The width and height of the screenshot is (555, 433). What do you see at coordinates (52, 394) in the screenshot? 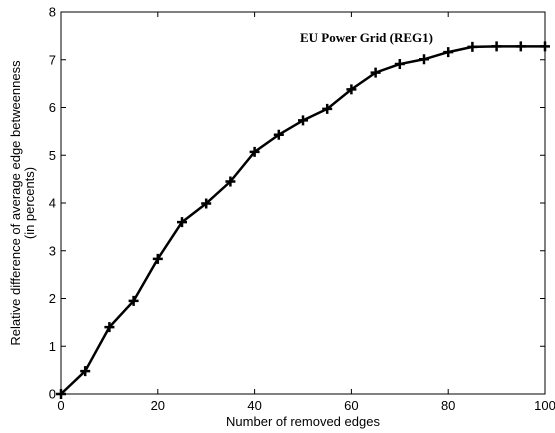
I see `y-tick-label: 0` at bounding box center [52, 394].